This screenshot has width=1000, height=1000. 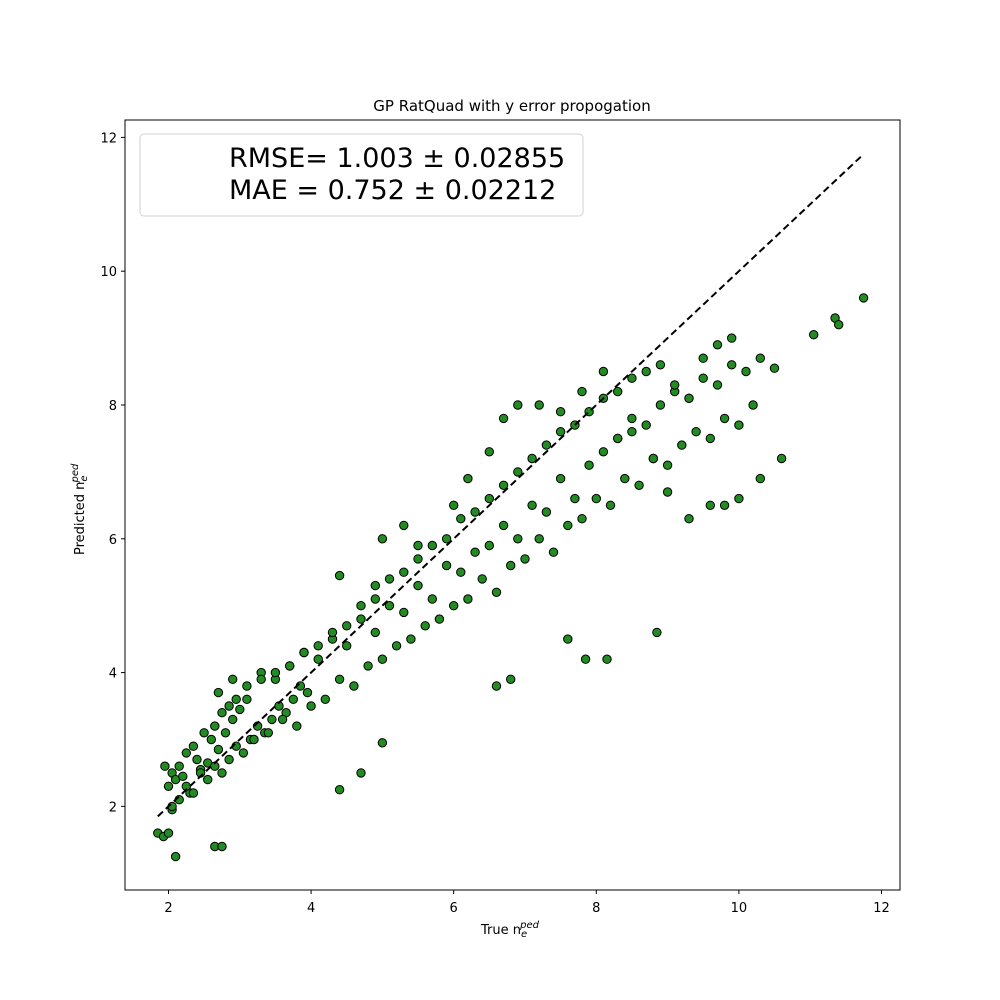 I want to click on annotation-frame, so click(x=361, y=175).